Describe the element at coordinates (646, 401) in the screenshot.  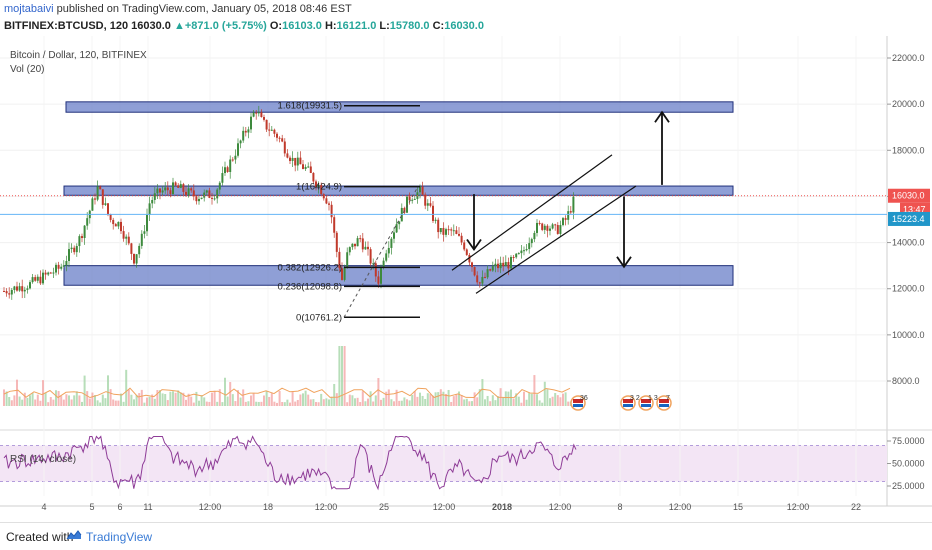
I see `flag-stripe` at that location.